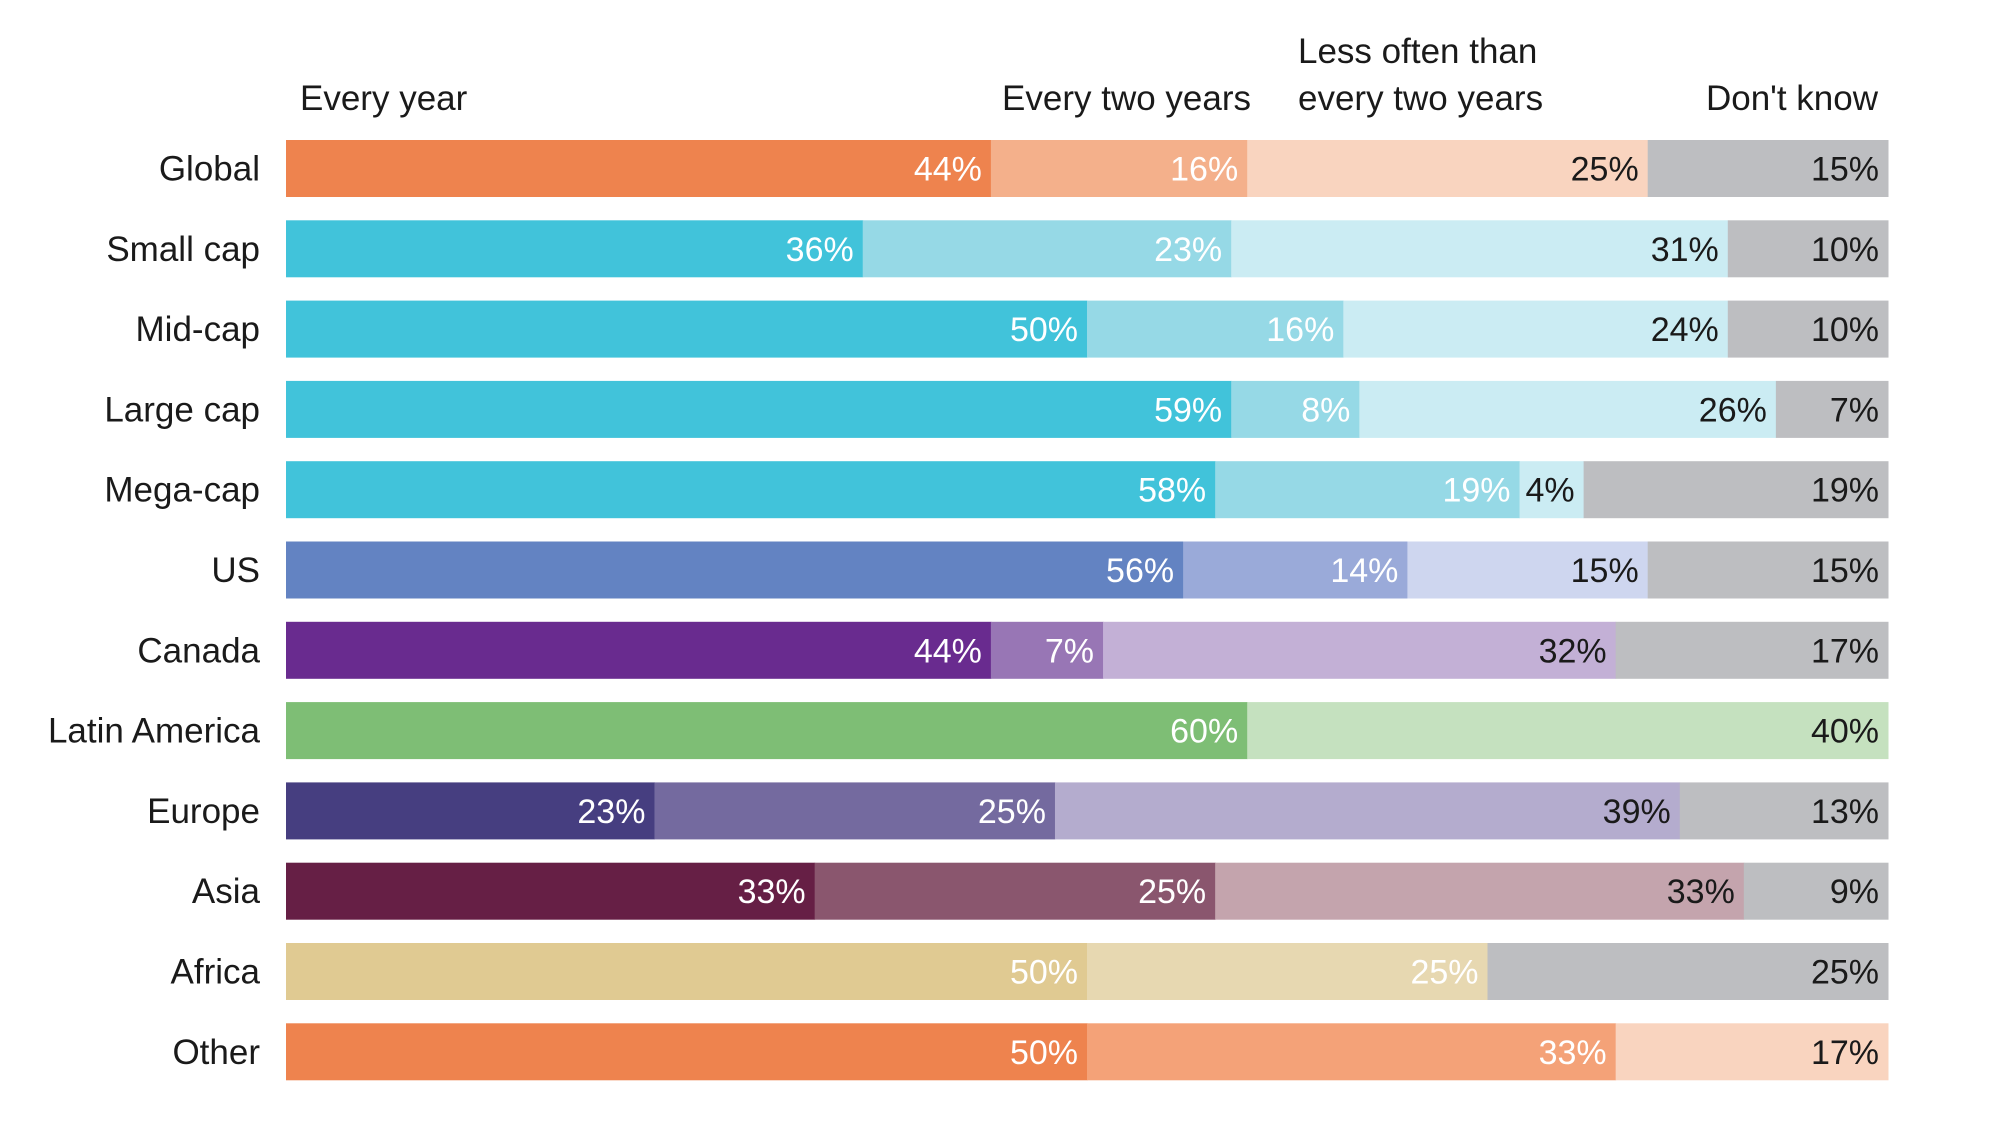  I want to click on column-header-2-line-1: every two years, so click(1420, 98).